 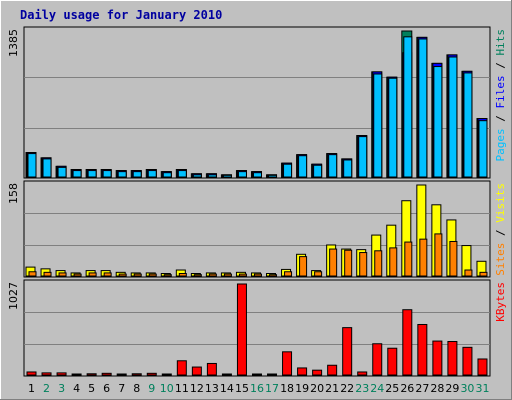 What do you see at coordinates (482, 388) in the screenshot?
I see `x-tick-label: 31` at bounding box center [482, 388].